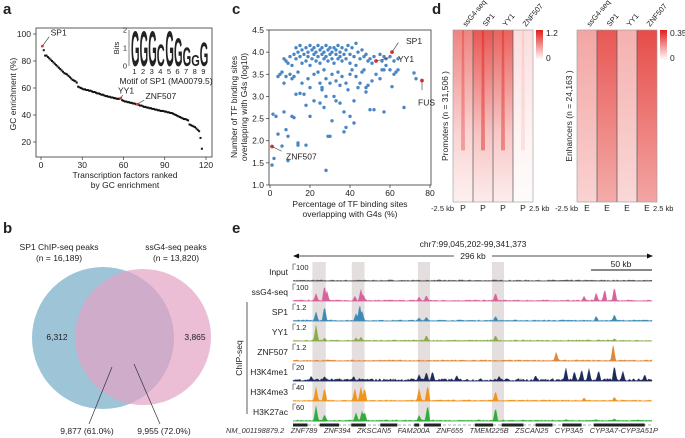  Describe the element at coordinates (489, 430) in the screenshot. I see `gene-label: TMEM225B` at that location.